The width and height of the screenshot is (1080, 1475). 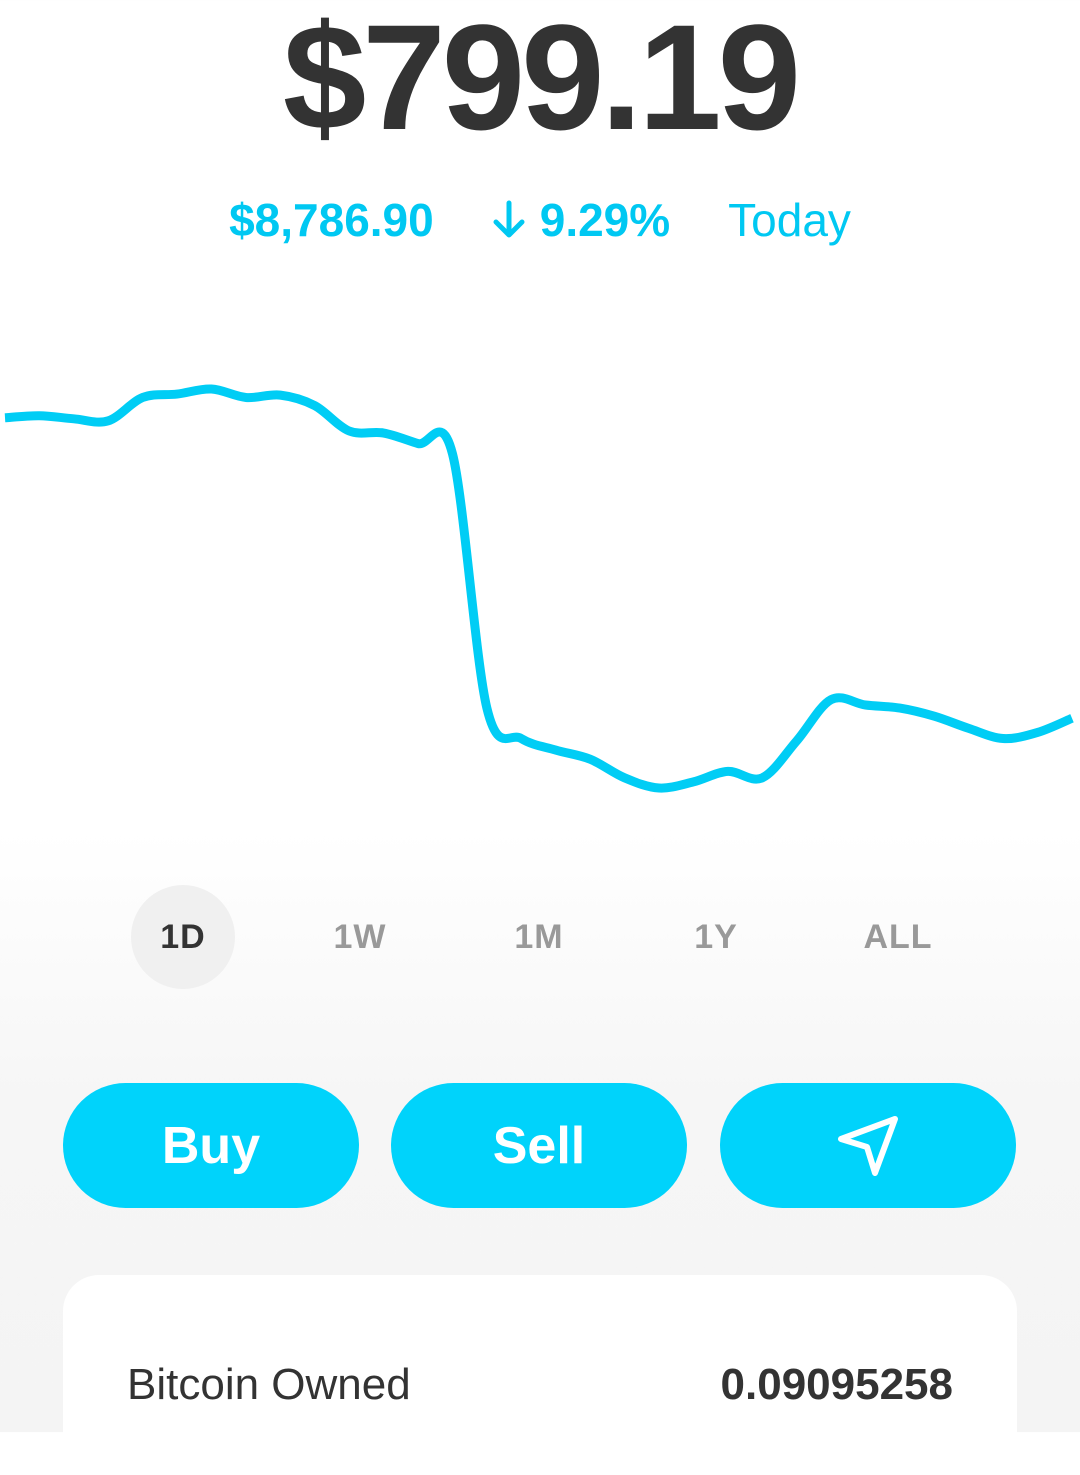 I want to click on range-tab: 1Y, so click(x=716, y=937).